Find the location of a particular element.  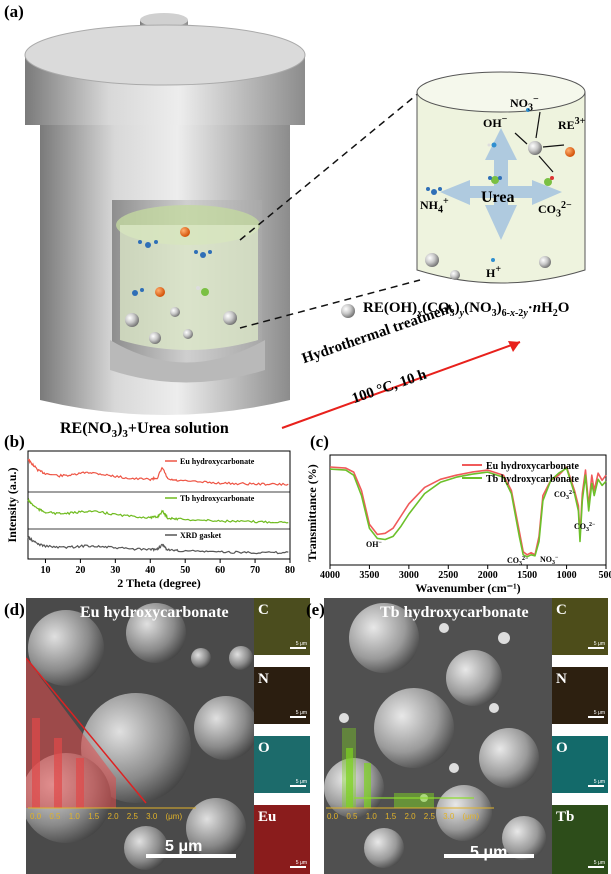

xrd-tick-label: 30 is located at coordinates (115, 570).